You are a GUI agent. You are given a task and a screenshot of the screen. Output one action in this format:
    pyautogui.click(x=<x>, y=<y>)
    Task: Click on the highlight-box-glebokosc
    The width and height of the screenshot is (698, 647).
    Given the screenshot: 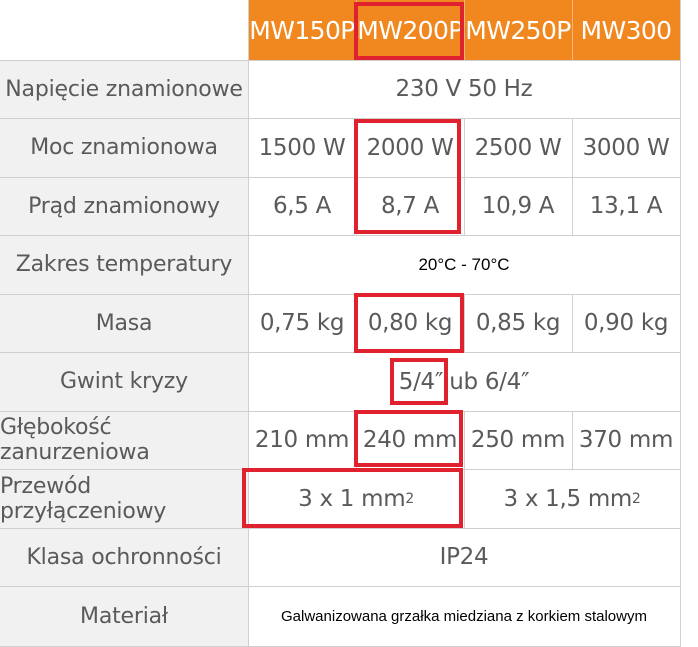 What is the action you would take?
    pyautogui.click(x=408, y=438)
    